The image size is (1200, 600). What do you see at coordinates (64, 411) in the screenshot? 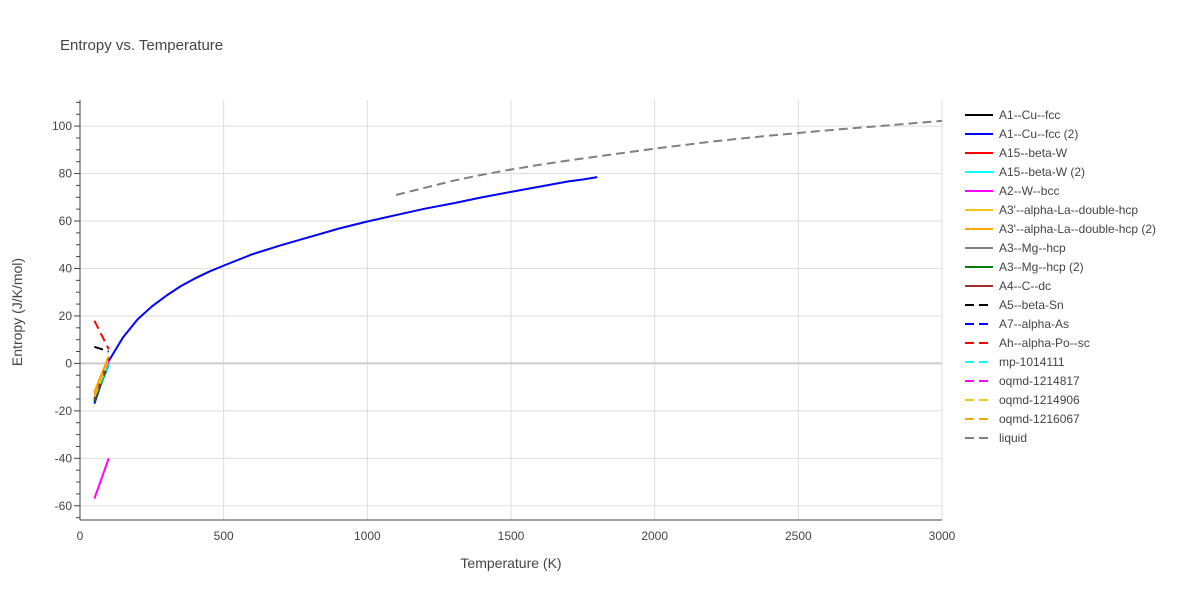
I see `y-tick-label: -20` at bounding box center [64, 411].